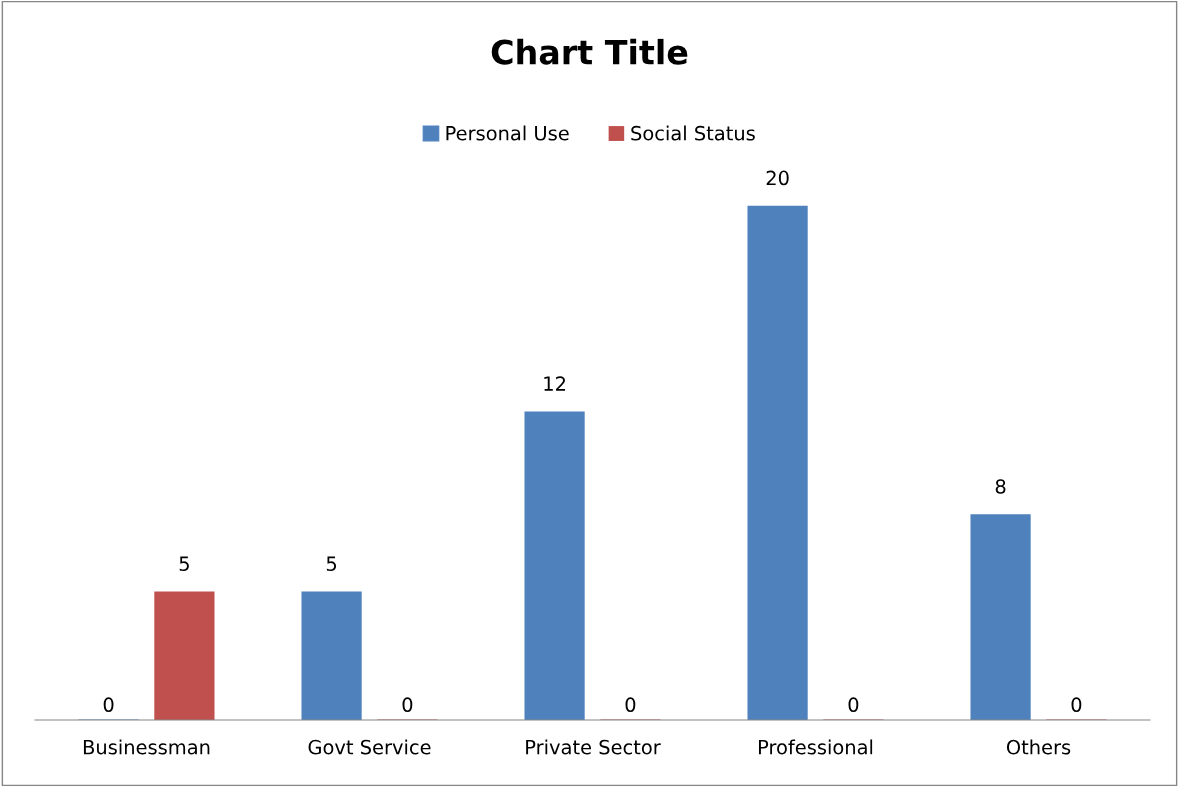 Image resolution: width=1179 pixels, height=787 pixels. Describe the element at coordinates (815, 747) in the screenshot. I see `x-tick-label: Professional` at that location.